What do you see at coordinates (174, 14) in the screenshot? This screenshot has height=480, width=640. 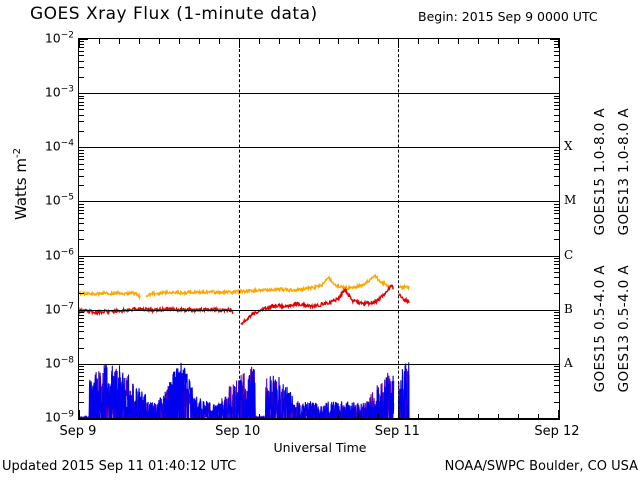 I see `page-title: GOES Xray Flux (1-minute data)` at bounding box center [174, 14].